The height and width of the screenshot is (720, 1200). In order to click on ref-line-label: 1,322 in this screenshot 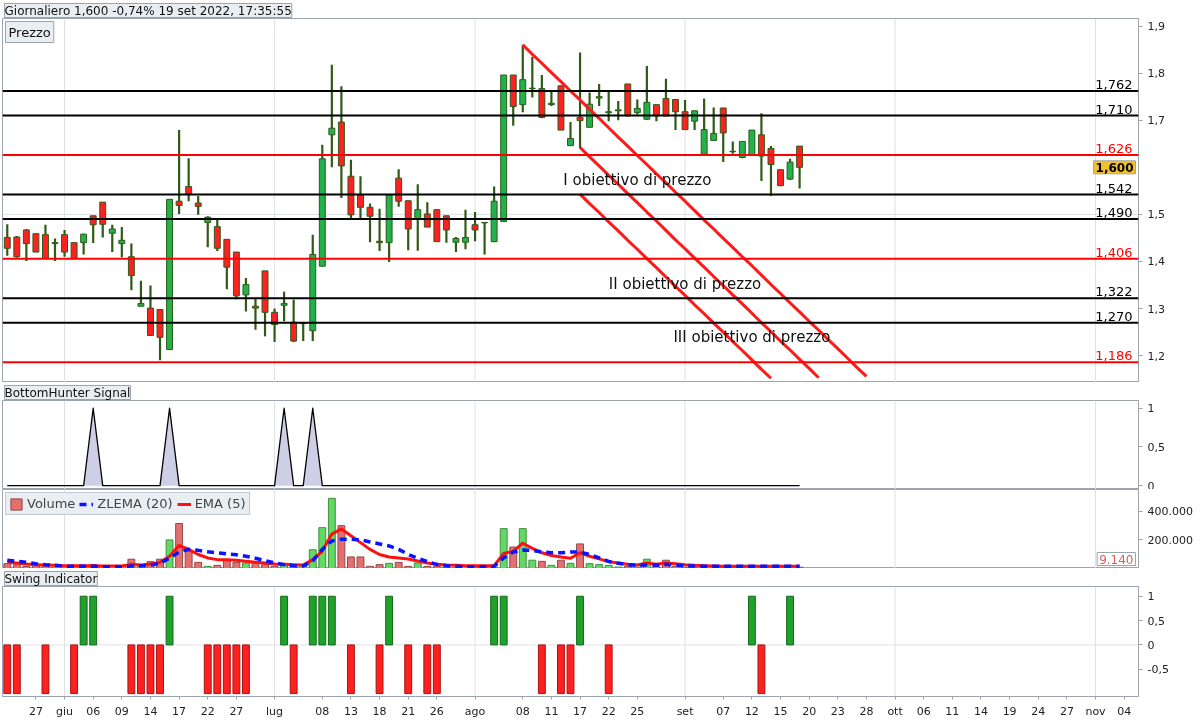, I will do `click(1114, 292)`.